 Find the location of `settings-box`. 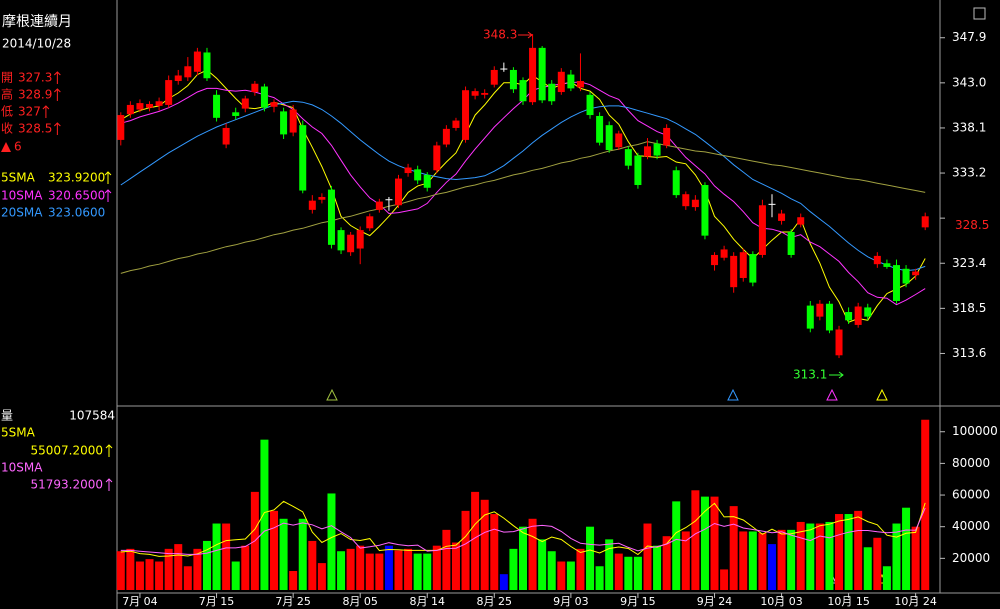

settings-box is located at coordinates (979, 13).